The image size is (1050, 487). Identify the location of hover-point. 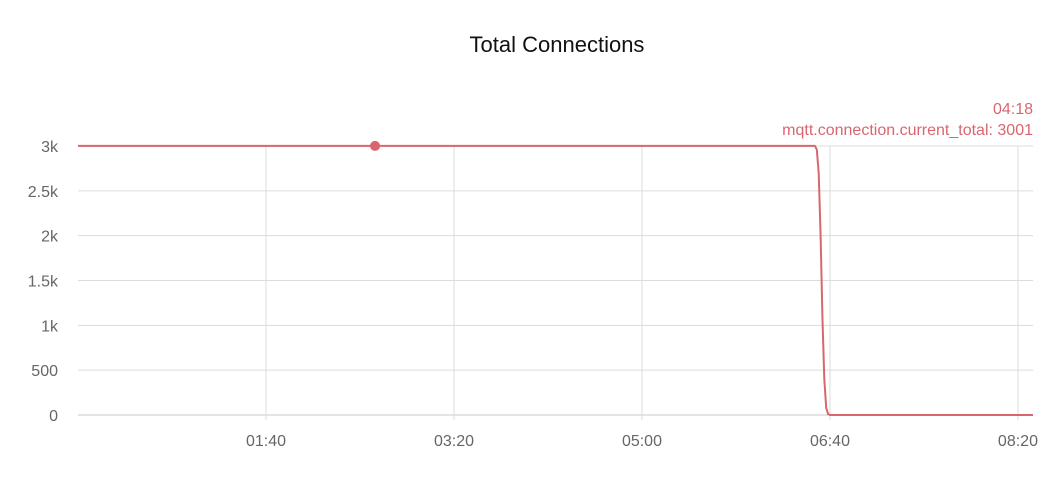
(375, 145).